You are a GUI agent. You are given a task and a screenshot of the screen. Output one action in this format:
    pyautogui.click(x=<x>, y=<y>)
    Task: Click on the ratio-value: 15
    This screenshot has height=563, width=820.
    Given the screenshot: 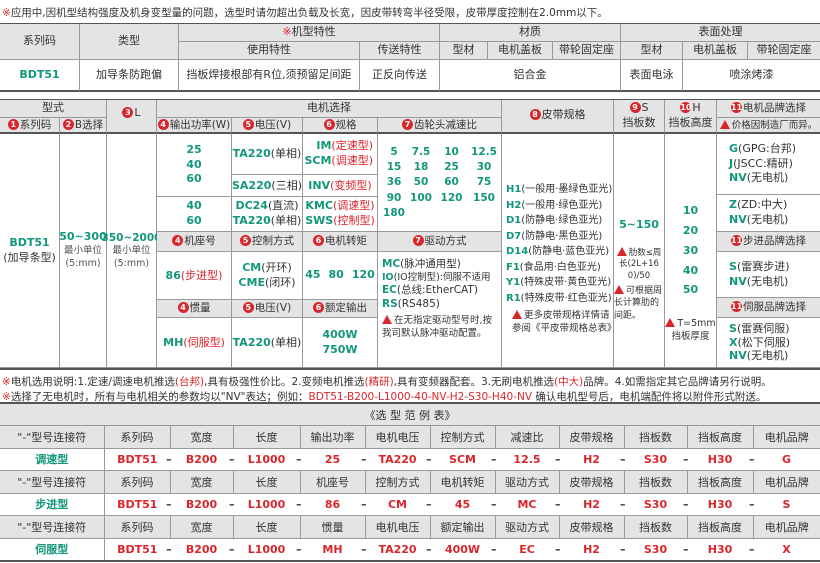 What is the action you would take?
    pyautogui.click(x=394, y=167)
    